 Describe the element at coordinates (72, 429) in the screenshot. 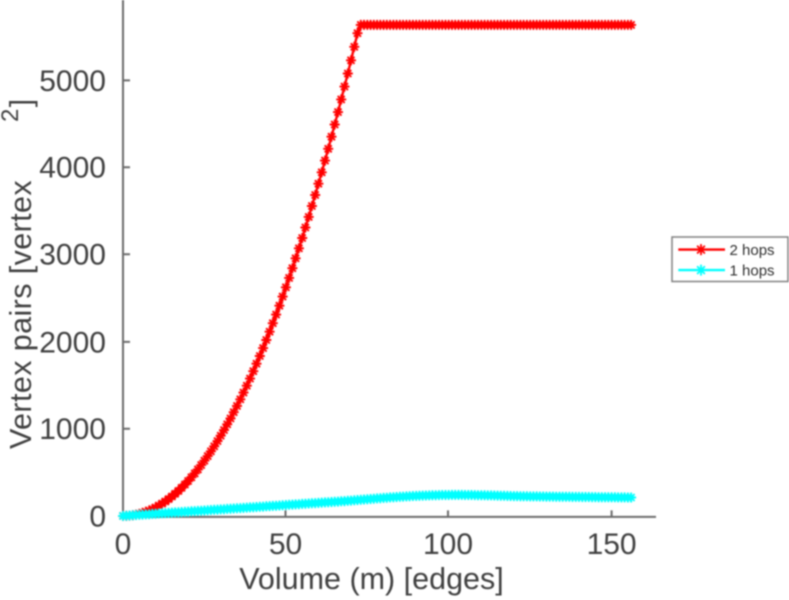

I see `svg-text: 1000` at that location.